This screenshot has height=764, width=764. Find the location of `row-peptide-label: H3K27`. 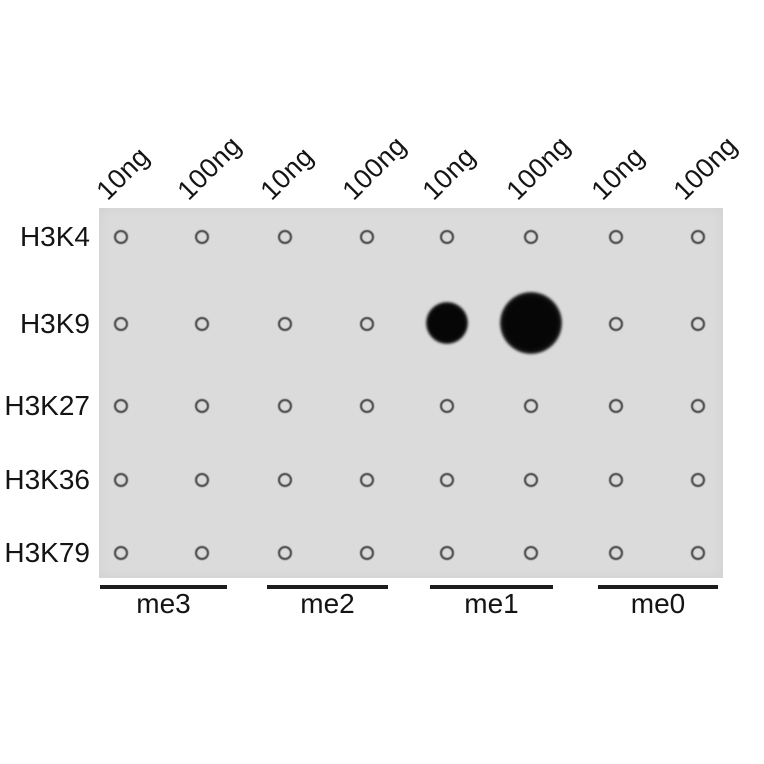

row-peptide-label: H3K27 is located at coordinates (47, 405).